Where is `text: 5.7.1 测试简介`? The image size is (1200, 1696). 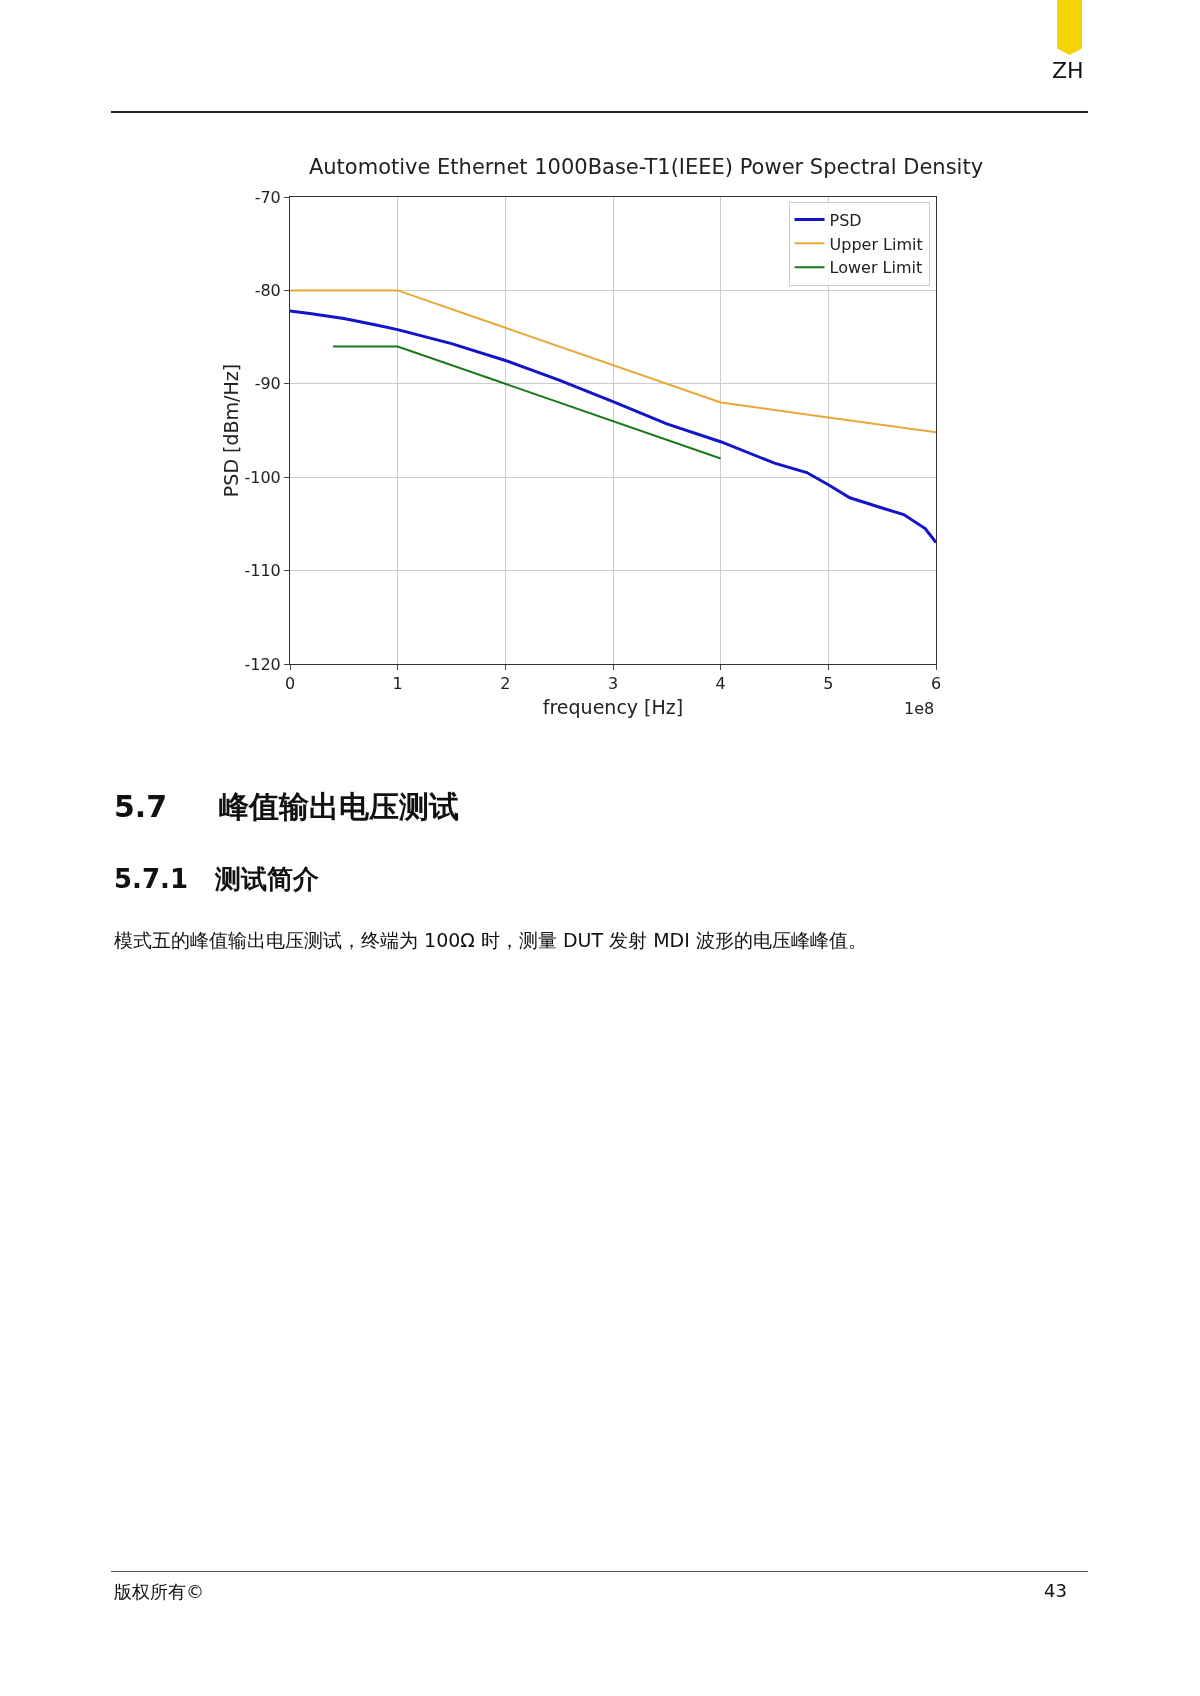 text: 5.7.1 测试简介 is located at coordinates (217, 879).